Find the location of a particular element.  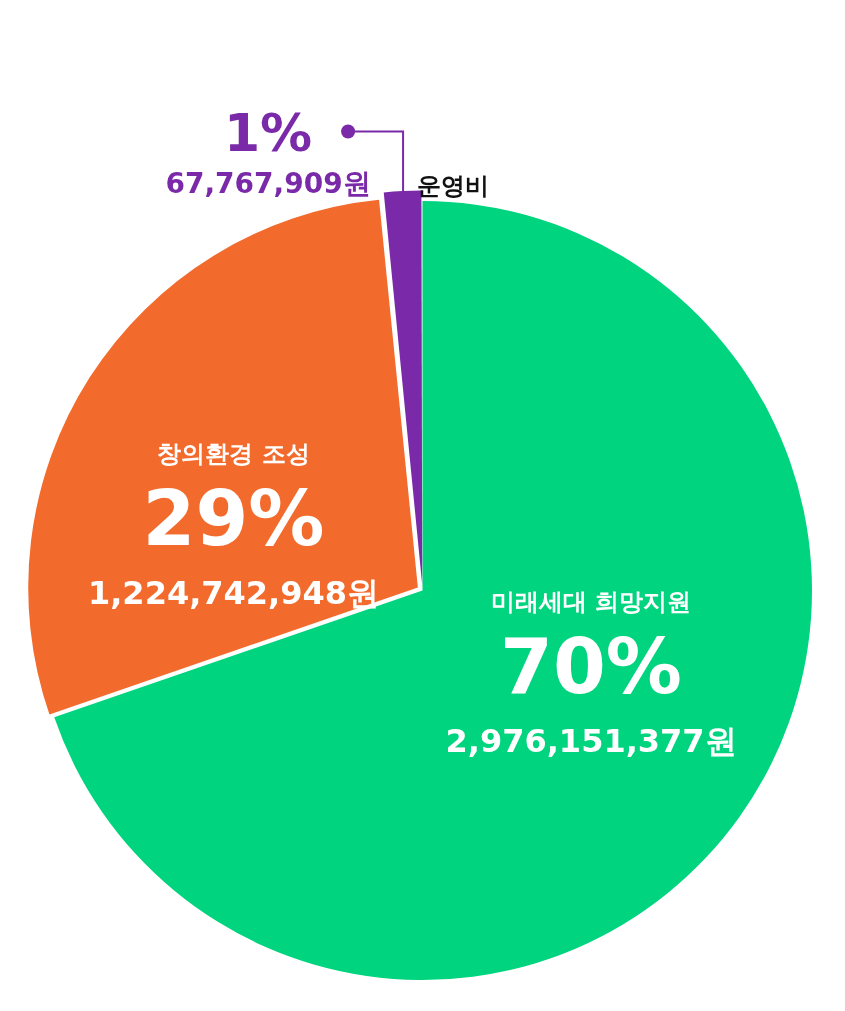

text: 29% is located at coordinates (233, 519).